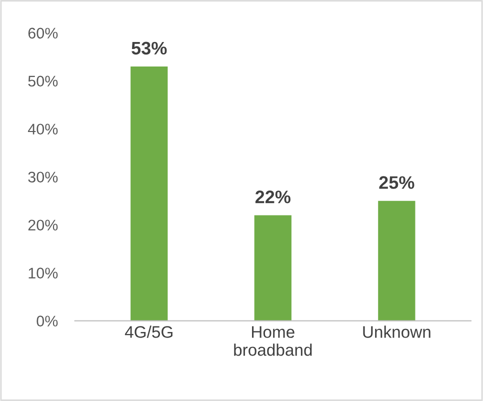 The width and height of the screenshot is (483, 401). Describe the element at coordinates (43, 33) in the screenshot. I see `y-tick-label: 60%` at that location.